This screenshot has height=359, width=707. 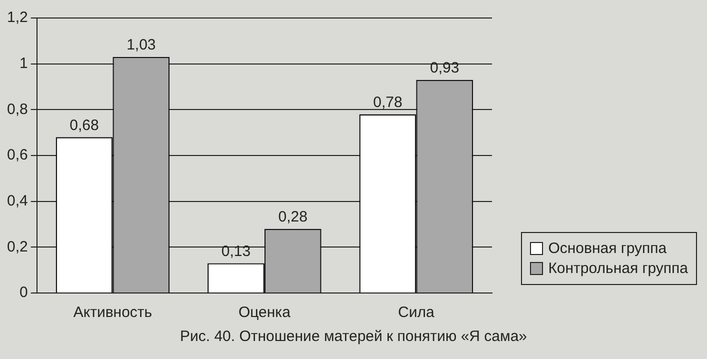 What do you see at coordinates (17, 17) in the screenshot?
I see `y-tick-label: 1,2` at bounding box center [17, 17].